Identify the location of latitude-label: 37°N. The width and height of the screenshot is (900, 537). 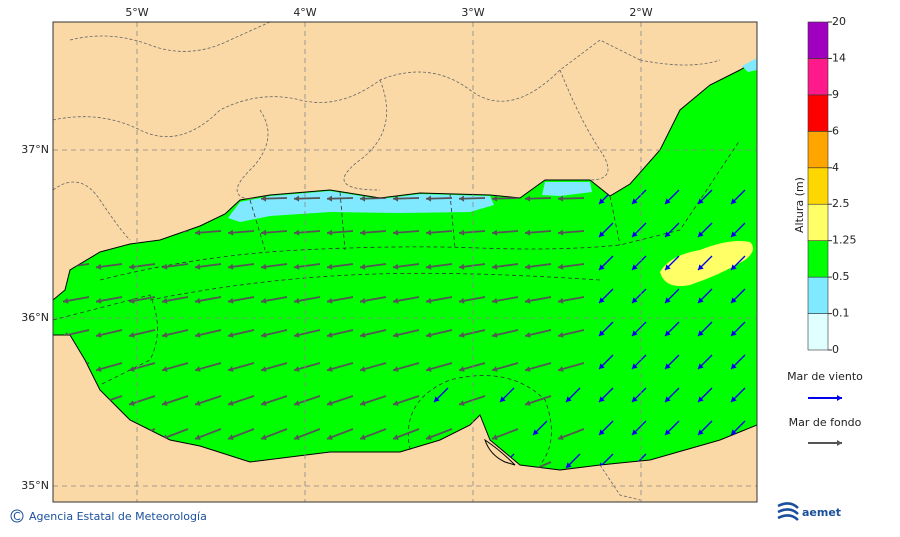
(35, 149).